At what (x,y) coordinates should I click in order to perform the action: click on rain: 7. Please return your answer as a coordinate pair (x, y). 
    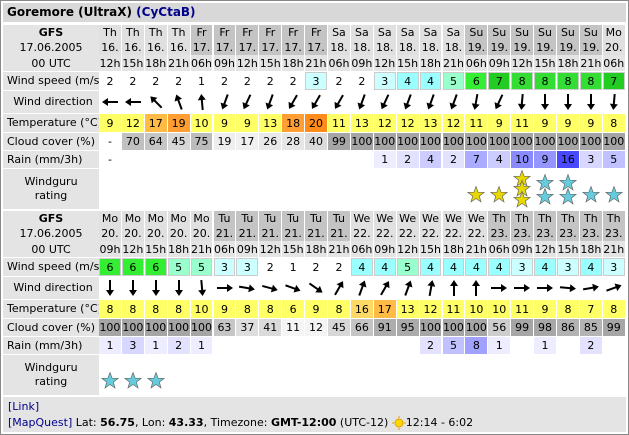
    Looking at the image, I should click on (476, 159).